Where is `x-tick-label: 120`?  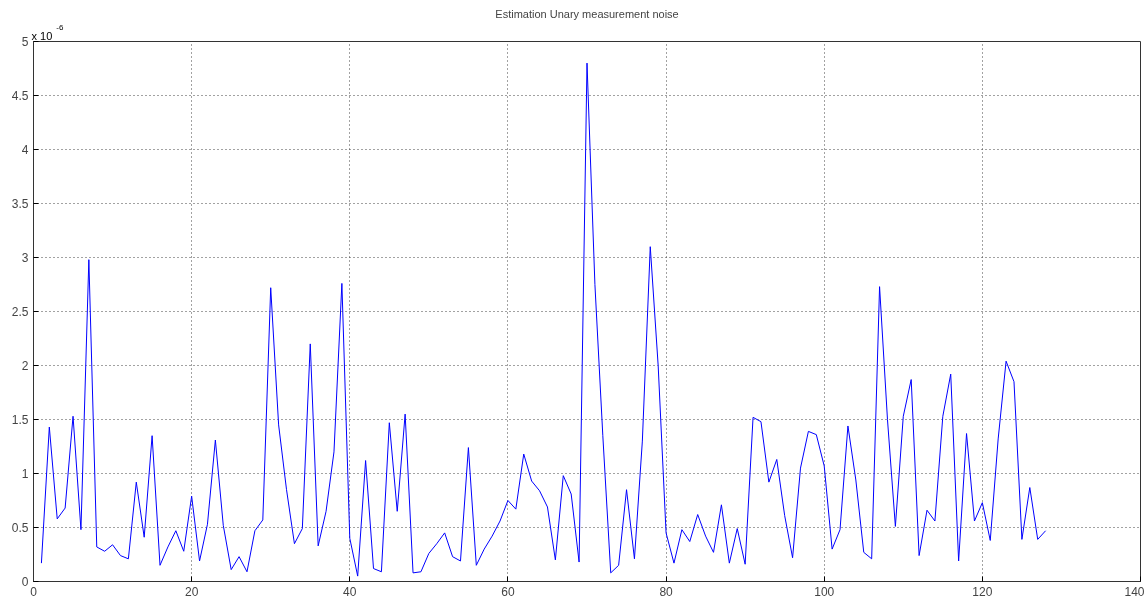 x-tick-label: 120 is located at coordinates (982, 591).